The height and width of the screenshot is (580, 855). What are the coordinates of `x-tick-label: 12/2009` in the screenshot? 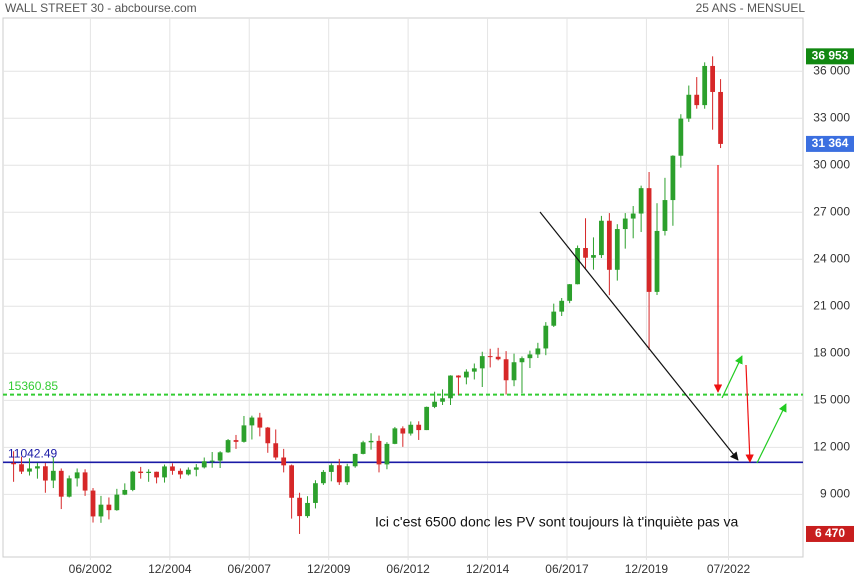 It's located at (329, 569).